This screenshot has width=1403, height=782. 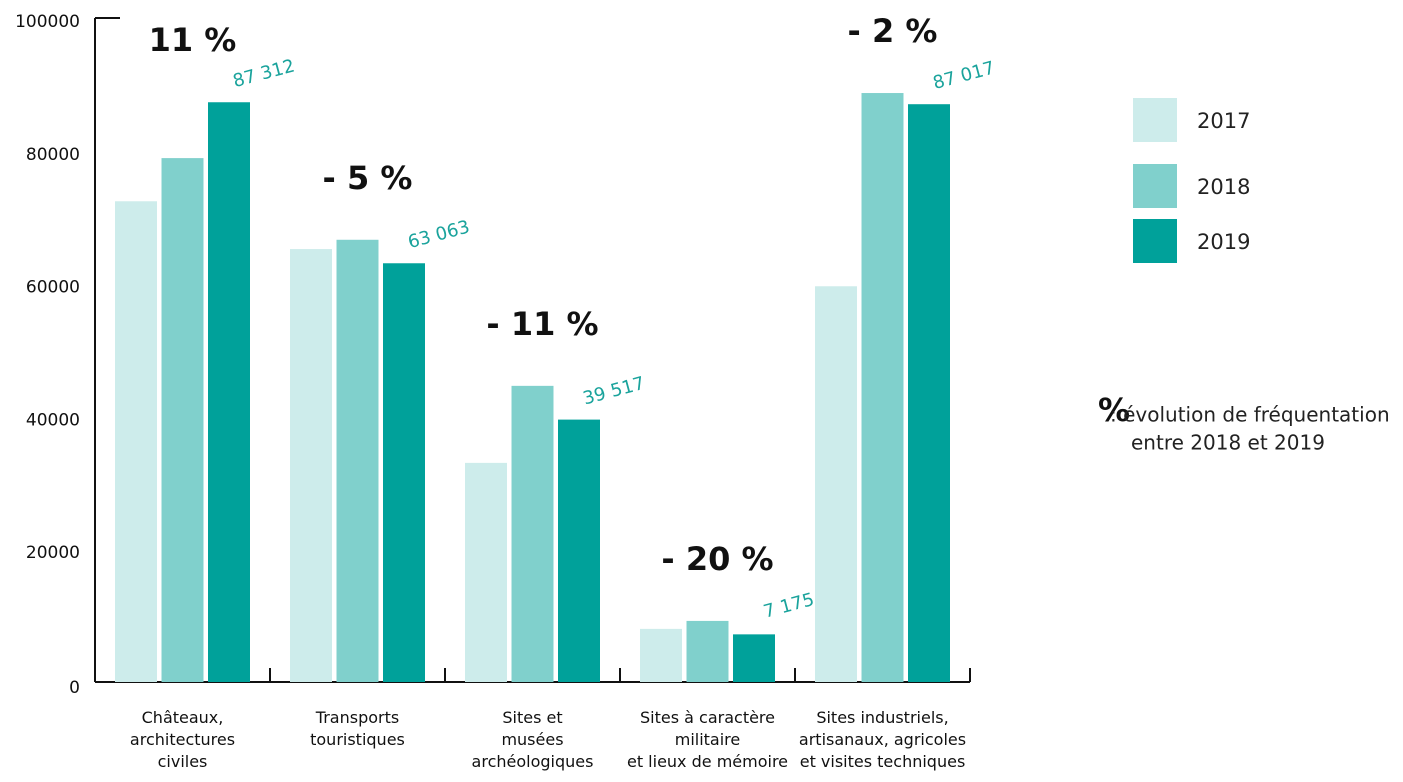 What do you see at coordinates (182, 739) in the screenshot?
I see `x-tick-label: Châteaux, architectures civiles` at bounding box center [182, 739].